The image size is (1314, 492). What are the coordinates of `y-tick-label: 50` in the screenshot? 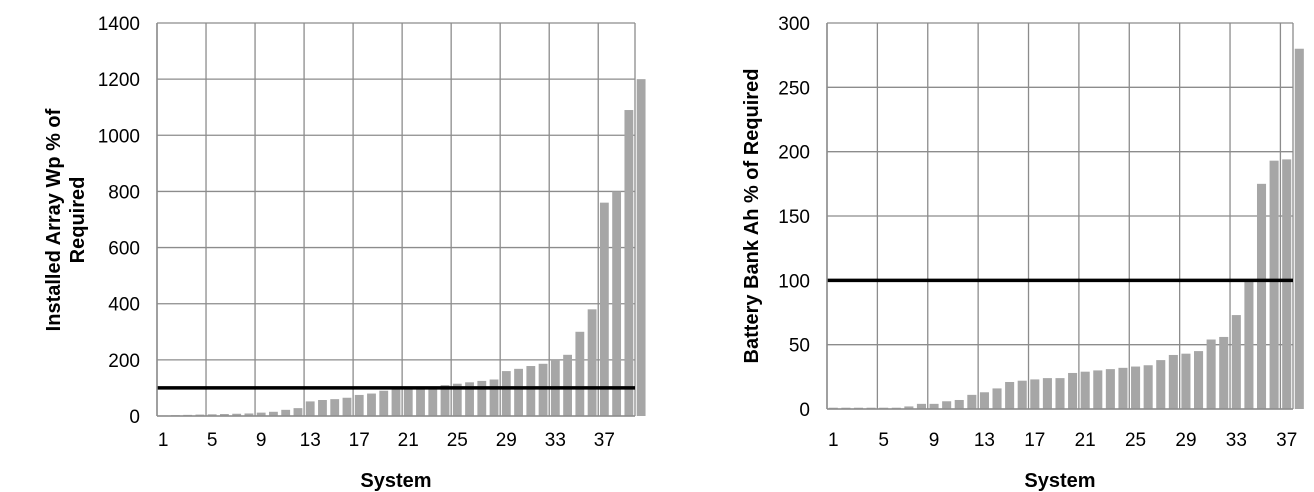 It's located at (799, 346).